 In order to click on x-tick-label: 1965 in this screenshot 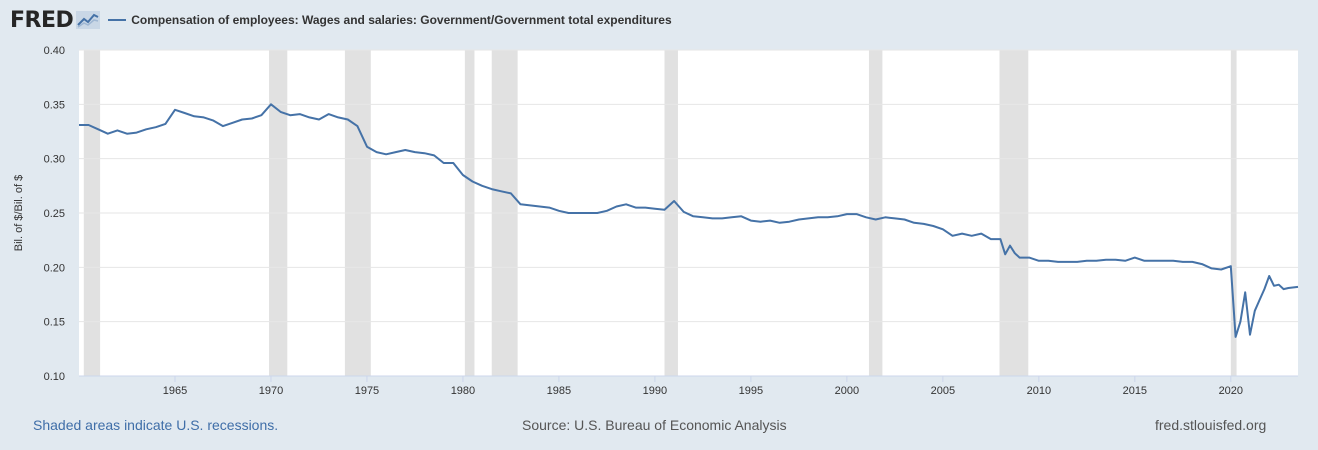, I will do `click(175, 391)`.